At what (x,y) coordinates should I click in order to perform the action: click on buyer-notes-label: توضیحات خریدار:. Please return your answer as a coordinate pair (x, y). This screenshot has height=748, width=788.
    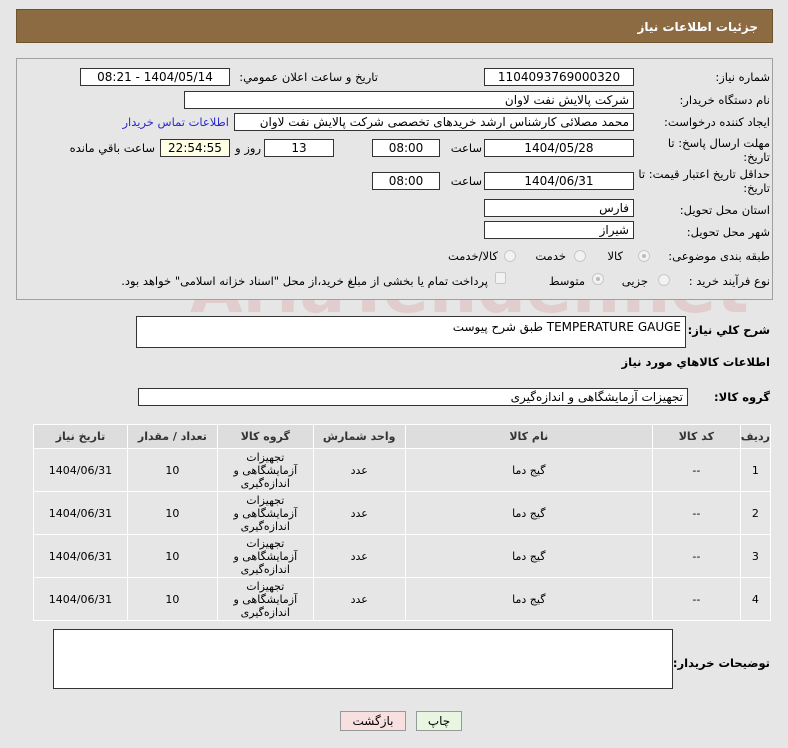
    Looking at the image, I should click on (721, 663).